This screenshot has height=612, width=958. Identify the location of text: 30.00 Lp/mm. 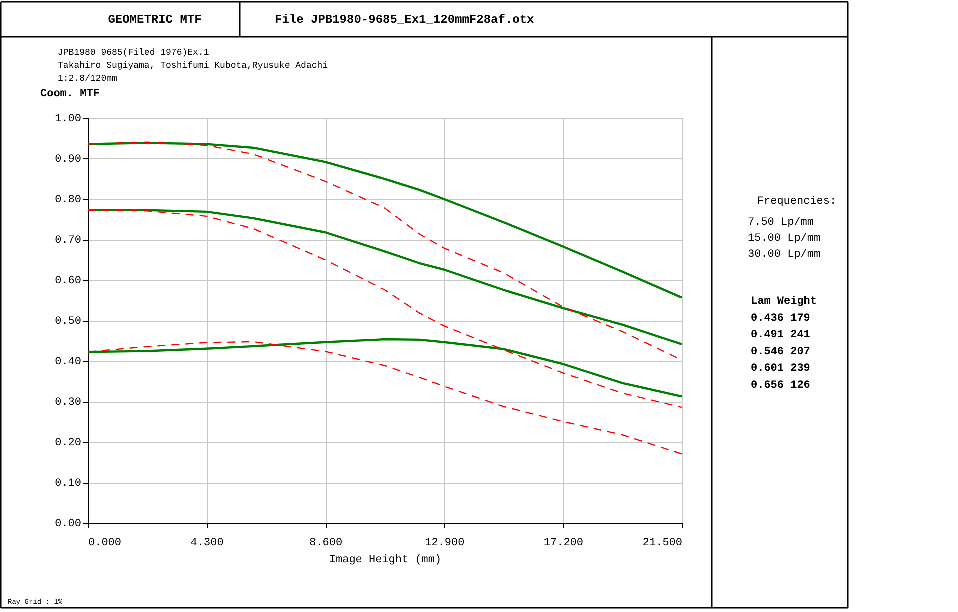
(785, 255).